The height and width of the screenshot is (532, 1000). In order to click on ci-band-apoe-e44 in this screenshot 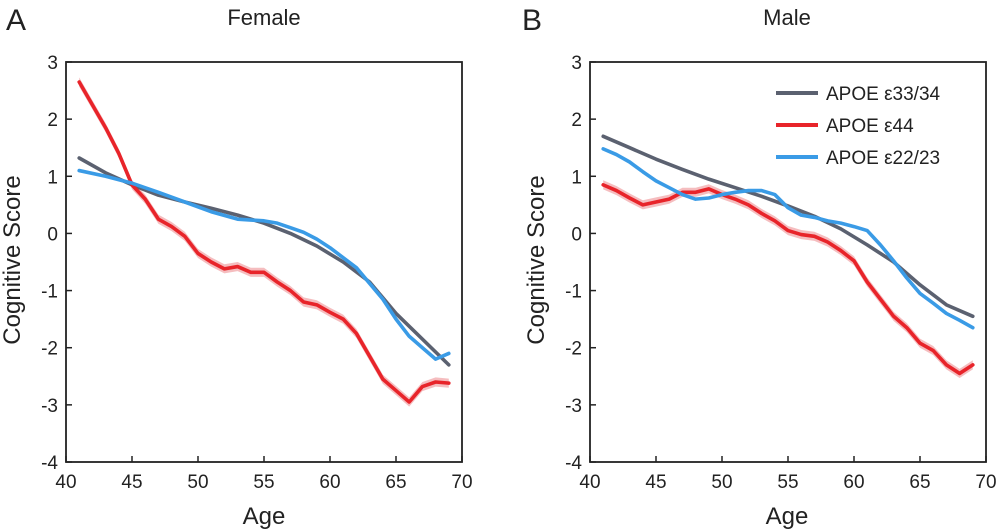, I will do `click(788, 279)`.